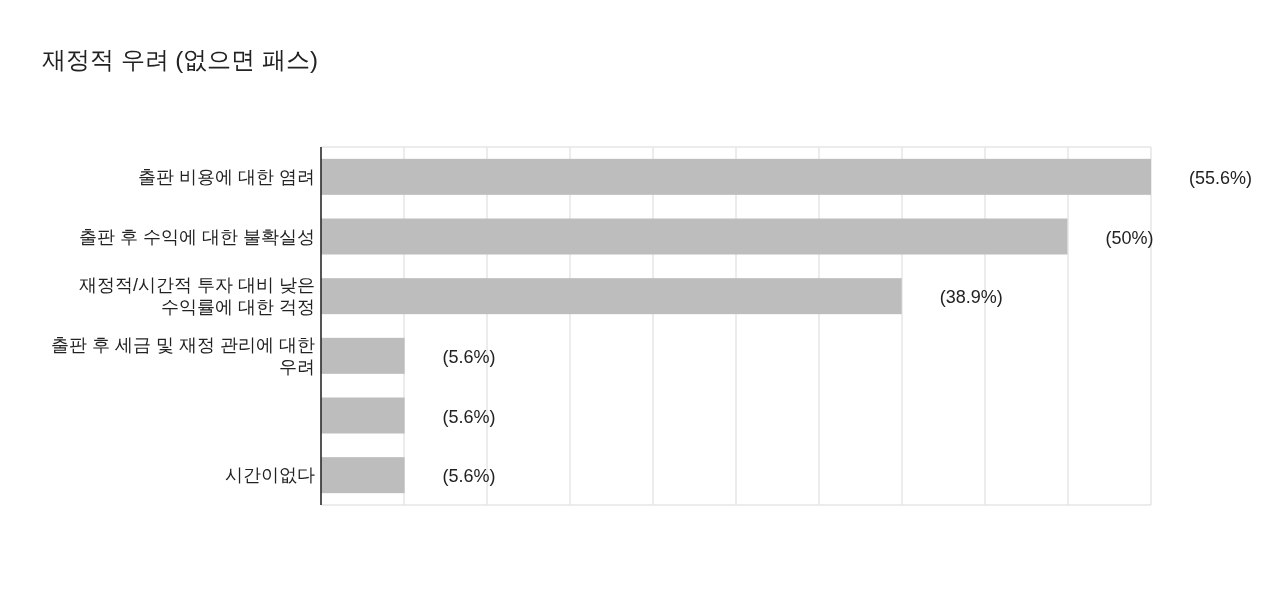 The height and width of the screenshot is (610, 1280). Describe the element at coordinates (182, 355) in the screenshot. I see `y-tick-label: 출판 후 세금 및 재정 관리에 대한 우려` at that location.